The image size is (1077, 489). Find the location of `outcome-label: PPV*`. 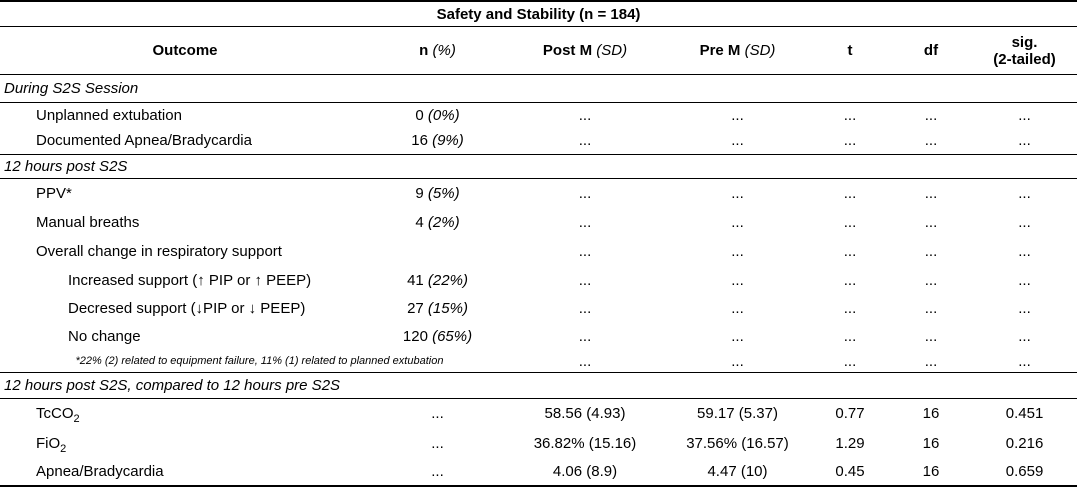

outcome-label: PPV* is located at coordinates (54, 193).